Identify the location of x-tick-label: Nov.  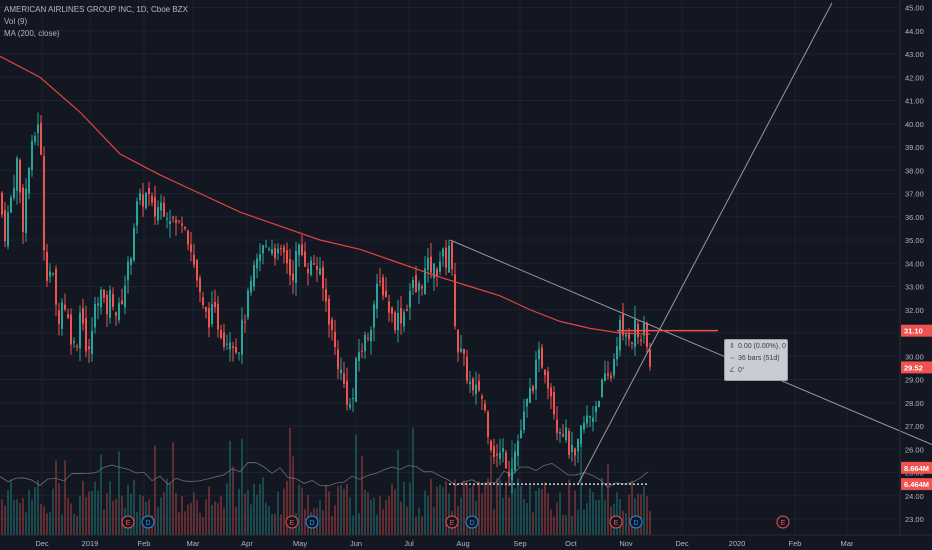
(626, 543).